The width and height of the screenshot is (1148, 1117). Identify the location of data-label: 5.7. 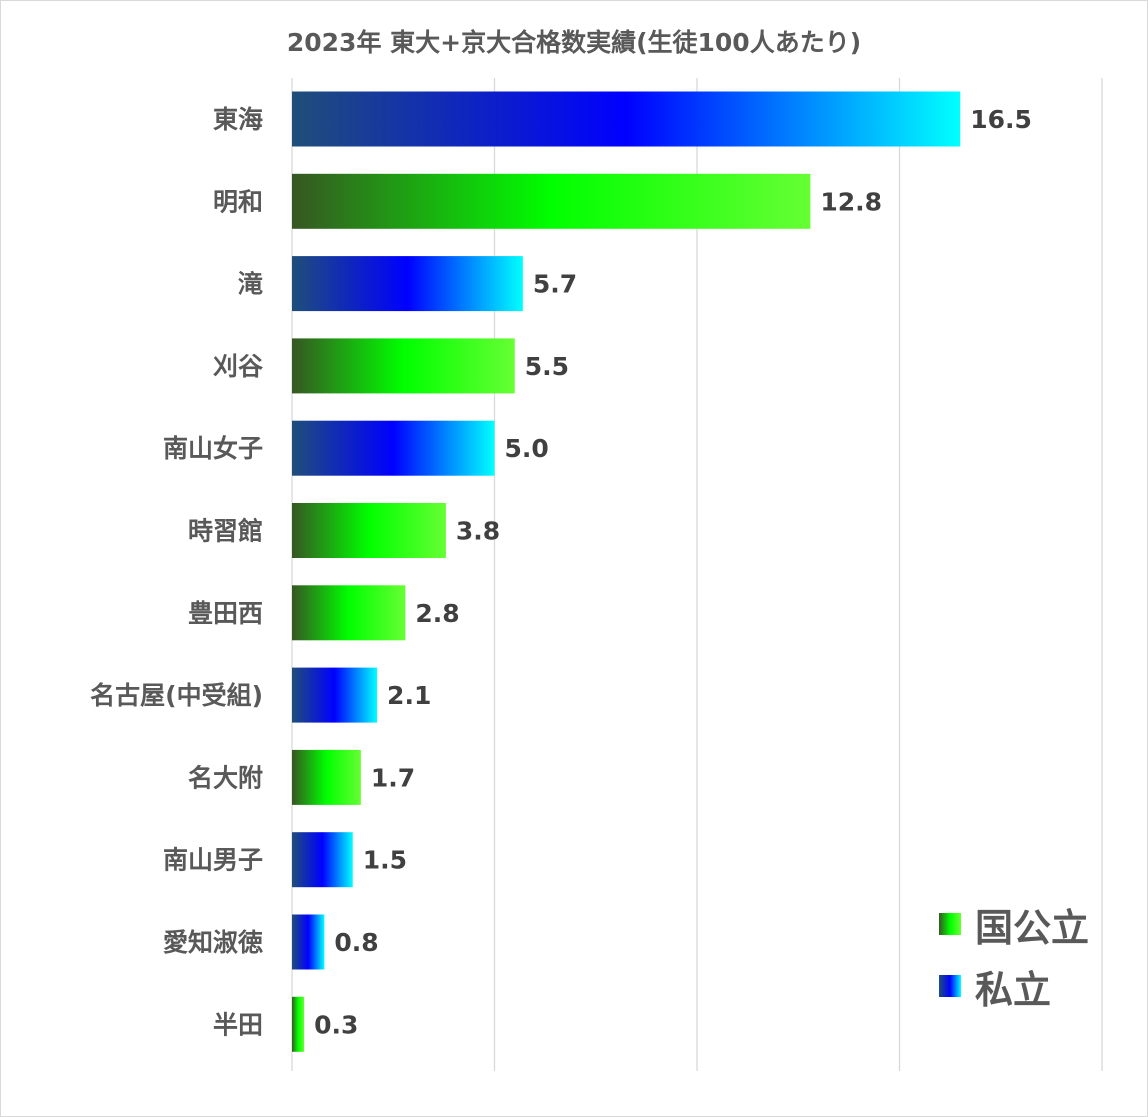
(555, 284).